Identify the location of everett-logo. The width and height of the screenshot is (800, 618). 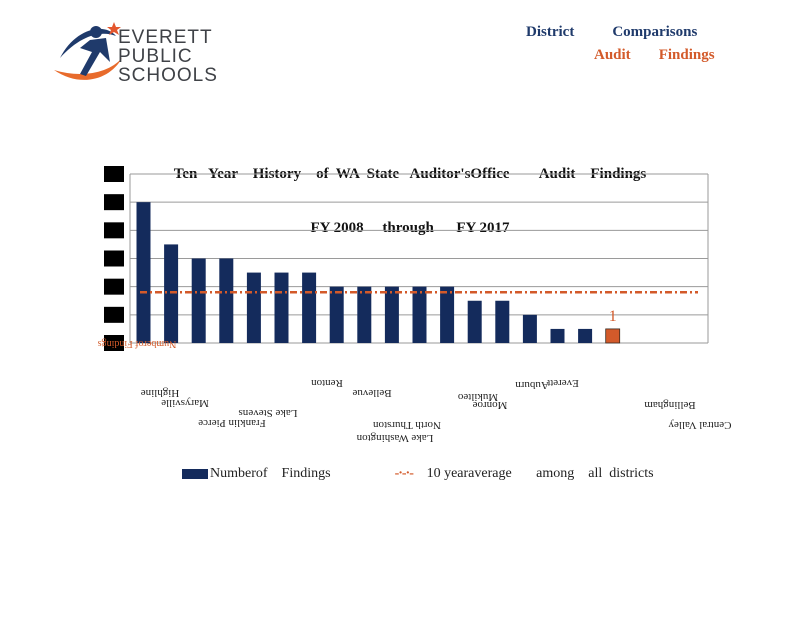
(88, 51).